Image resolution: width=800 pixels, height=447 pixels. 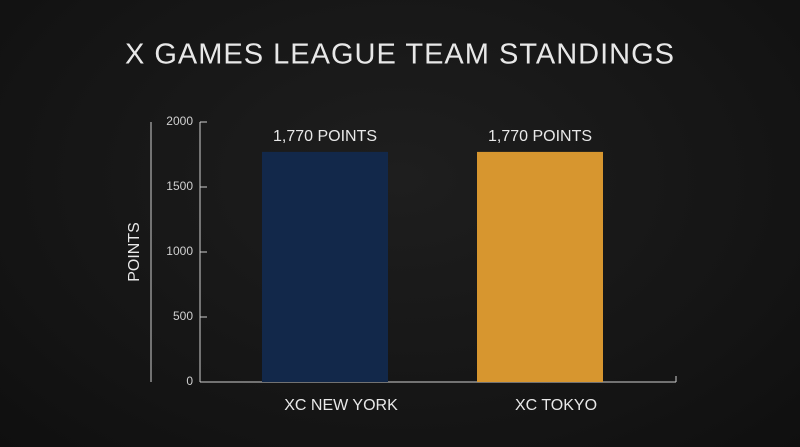 What do you see at coordinates (400, 55) in the screenshot?
I see `chart-title: X GAMES LEAGUE TEAM STANDINGS` at bounding box center [400, 55].